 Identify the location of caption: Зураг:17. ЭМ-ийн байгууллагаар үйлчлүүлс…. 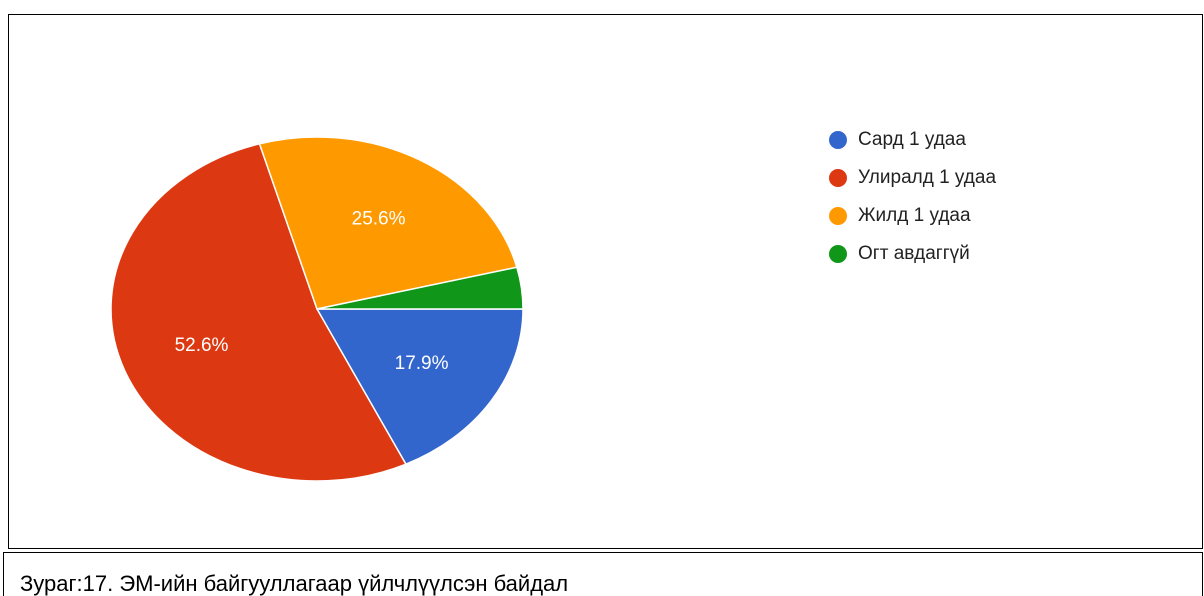
(294, 583).